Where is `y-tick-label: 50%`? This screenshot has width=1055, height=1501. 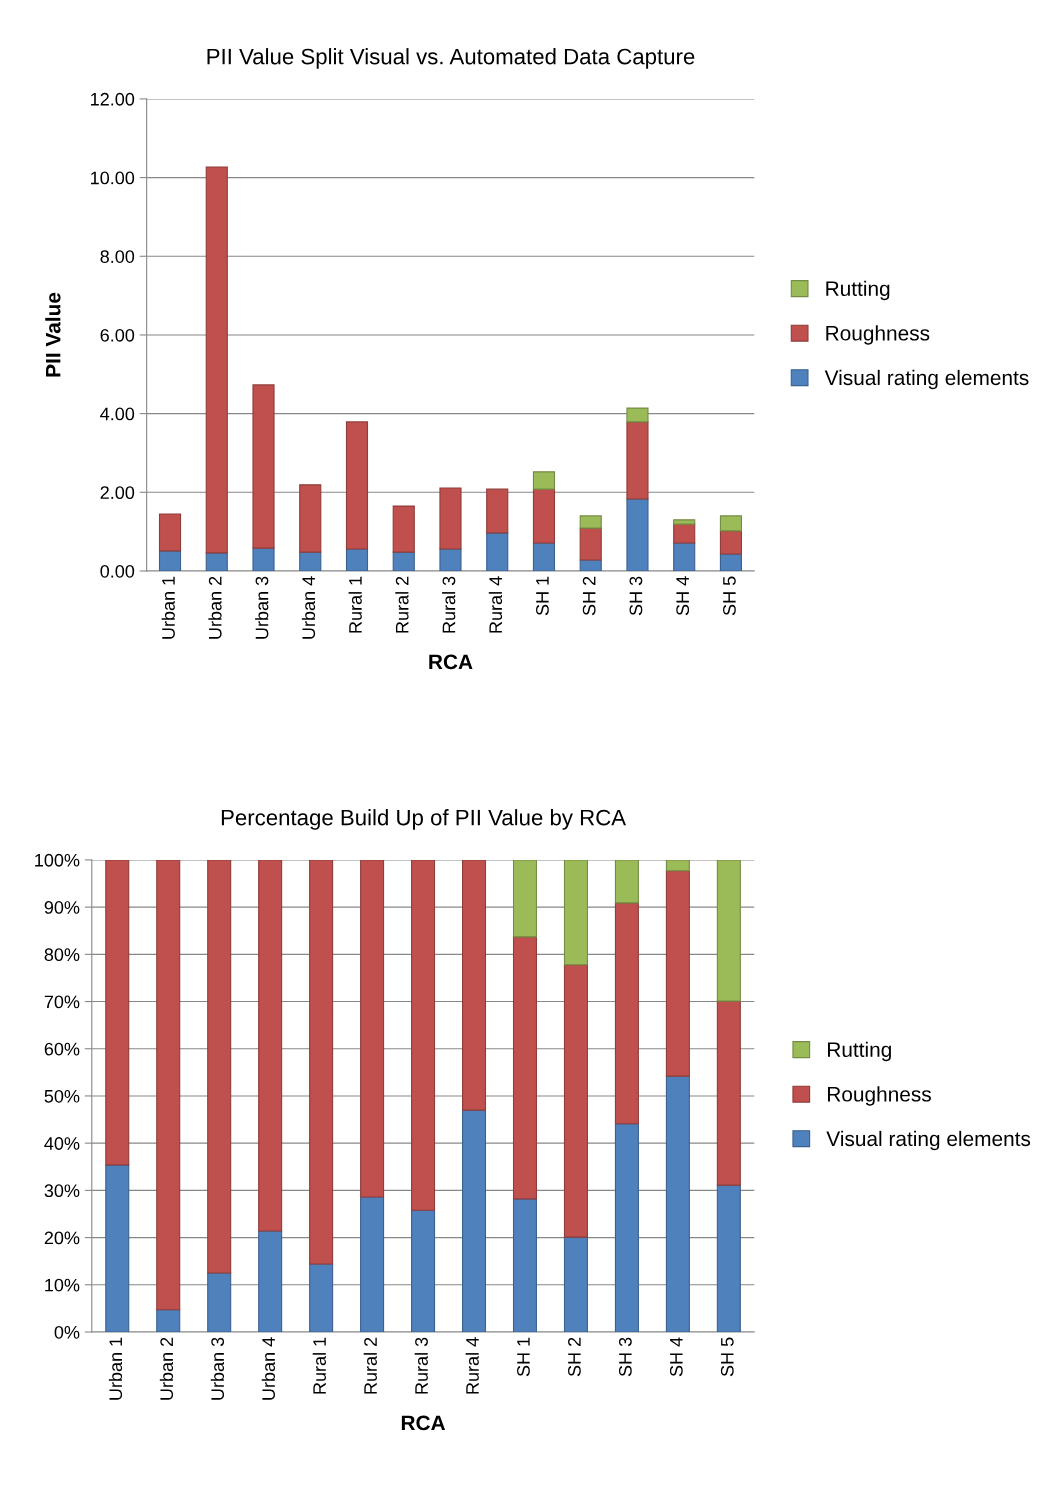
y-tick-label: 50% is located at coordinates (62, 1096).